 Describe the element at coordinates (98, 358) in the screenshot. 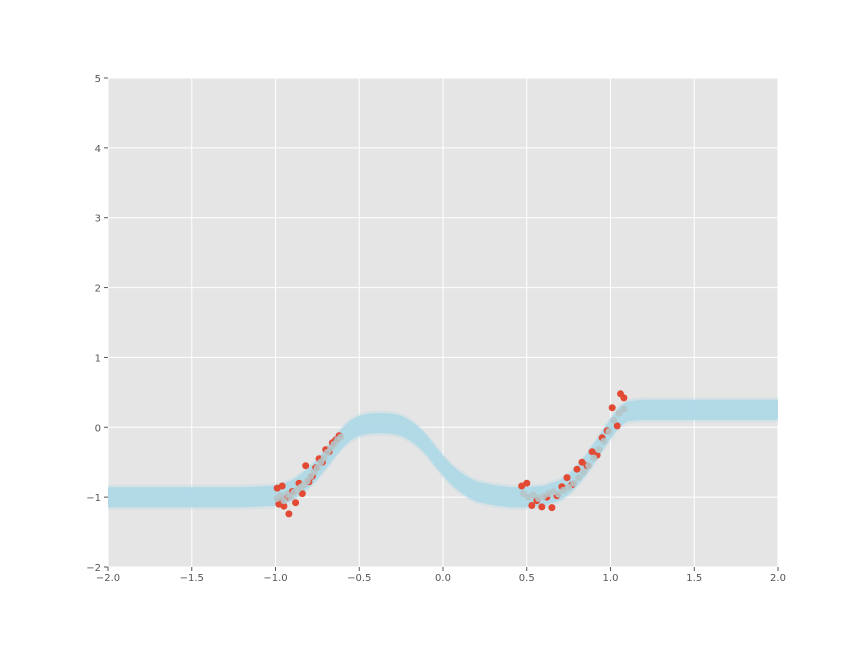

I see `y-tick-label: 1` at that location.